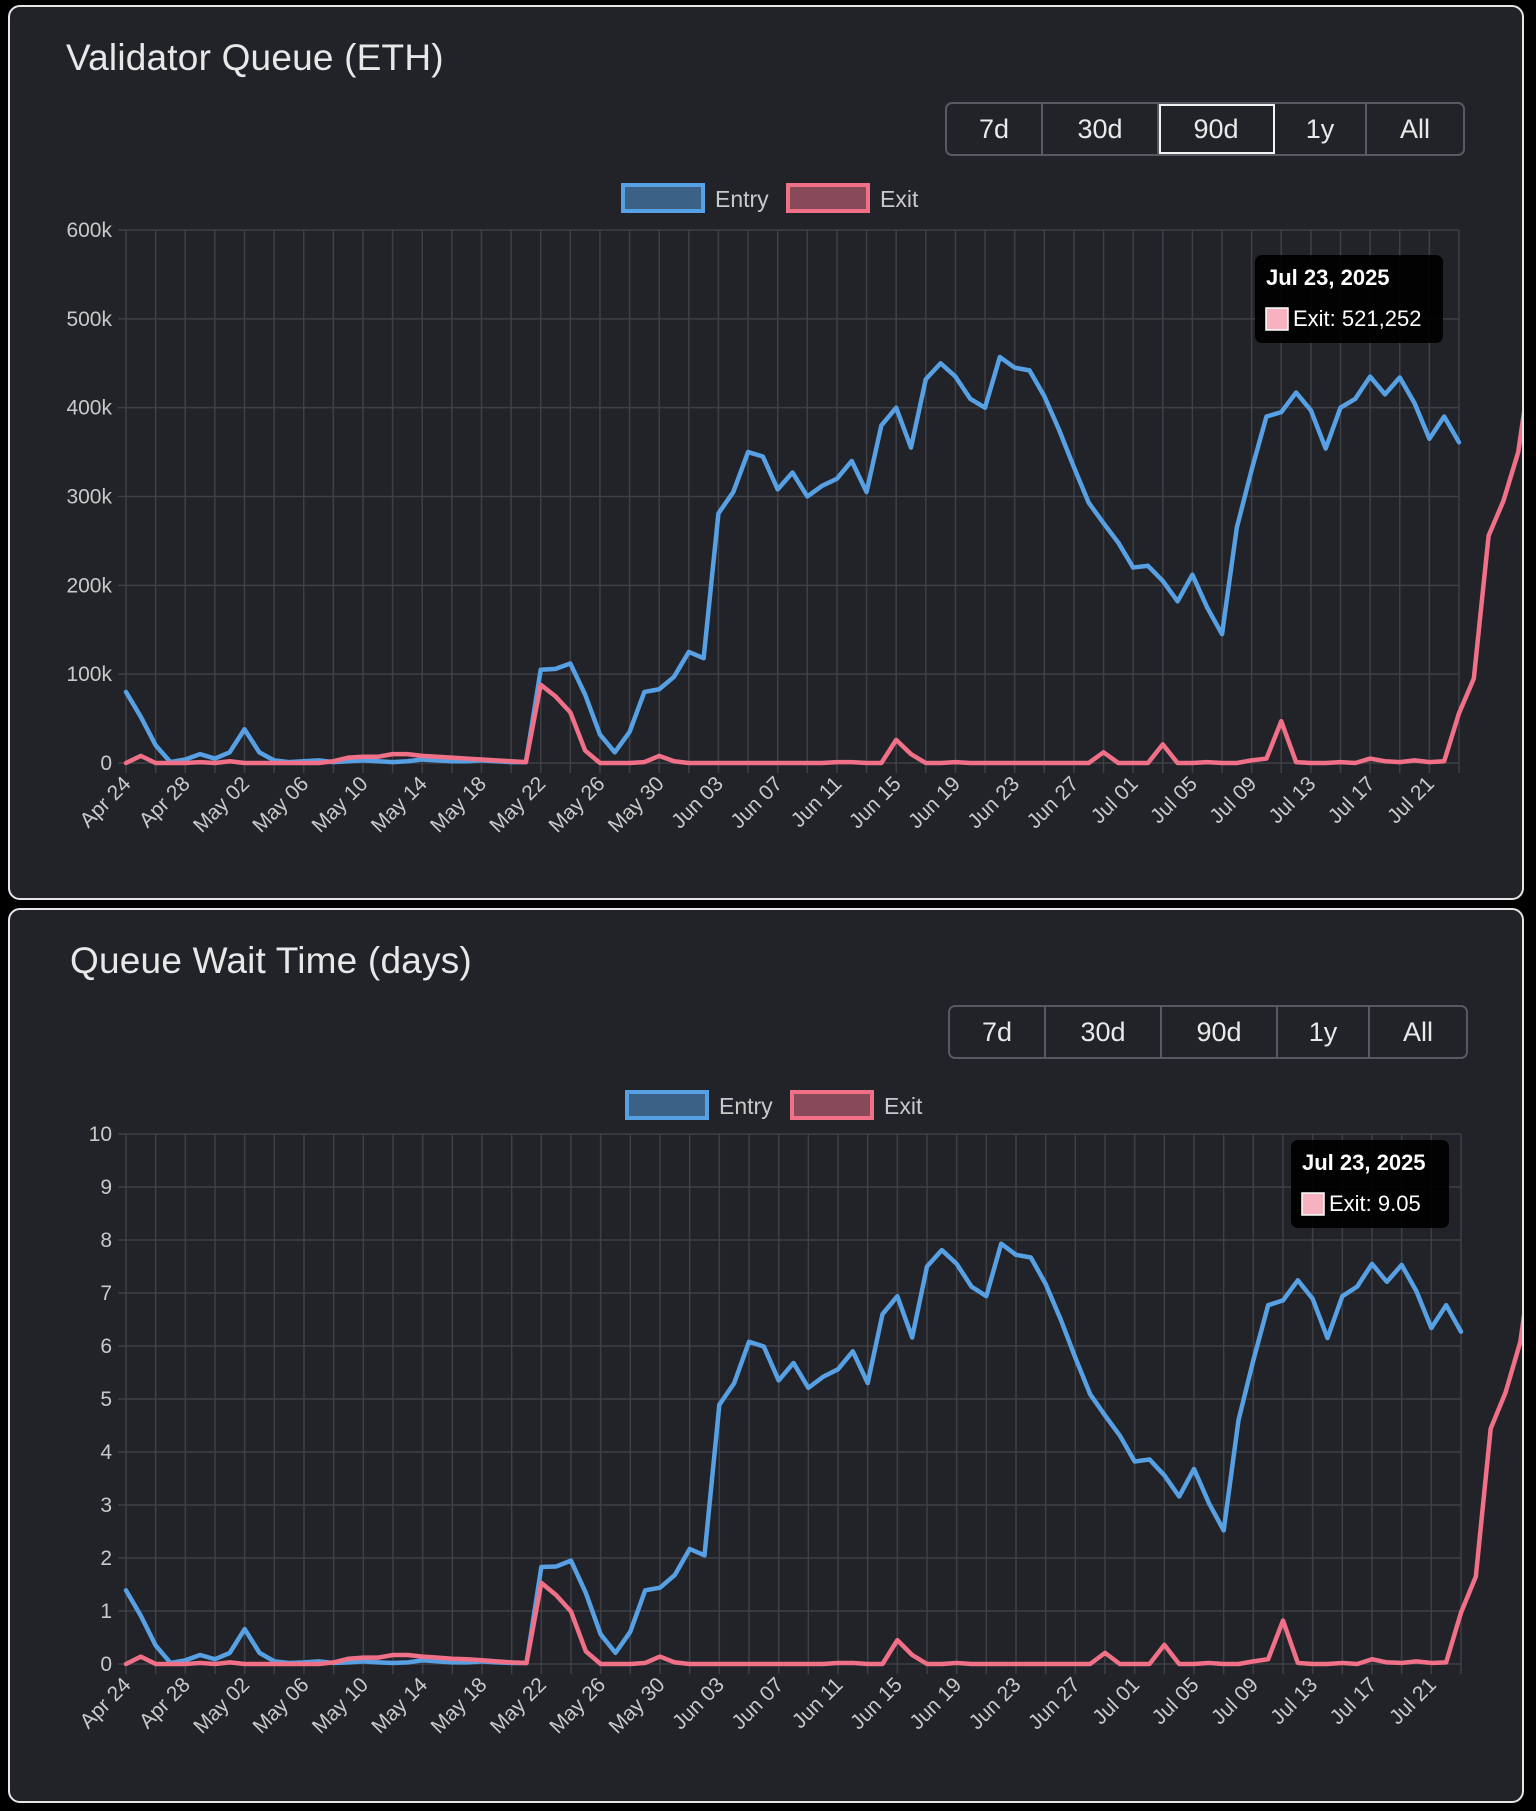 This screenshot has height=1811, width=1536. I want to click on x-tick-label: Jun 15, so click(875, 802).